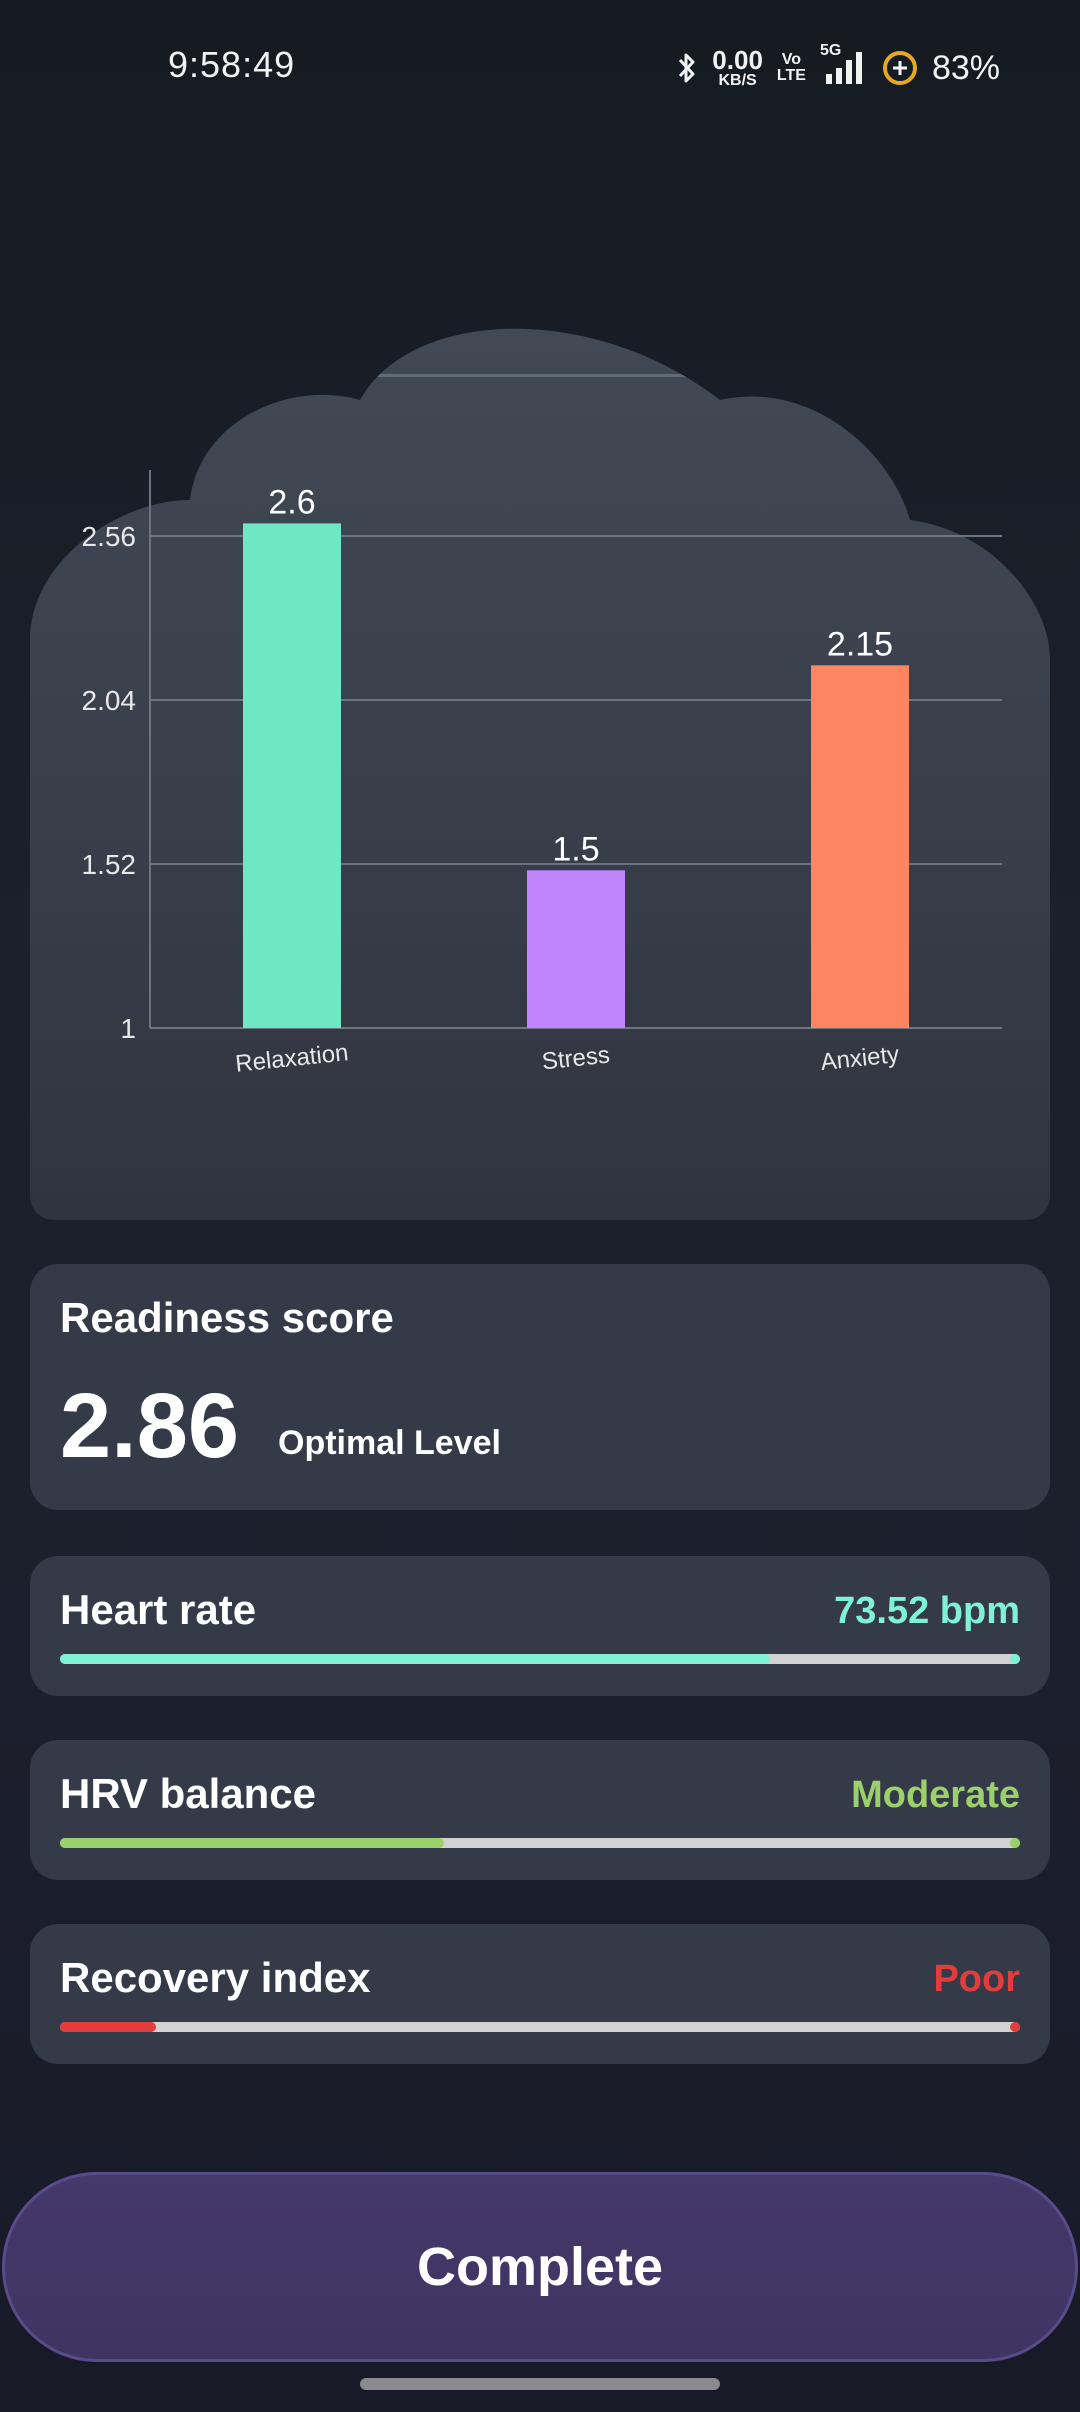 Image resolution: width=1080 pixels, height=2412 pixels. I want to click on home-indicator, so click(540, 2384).